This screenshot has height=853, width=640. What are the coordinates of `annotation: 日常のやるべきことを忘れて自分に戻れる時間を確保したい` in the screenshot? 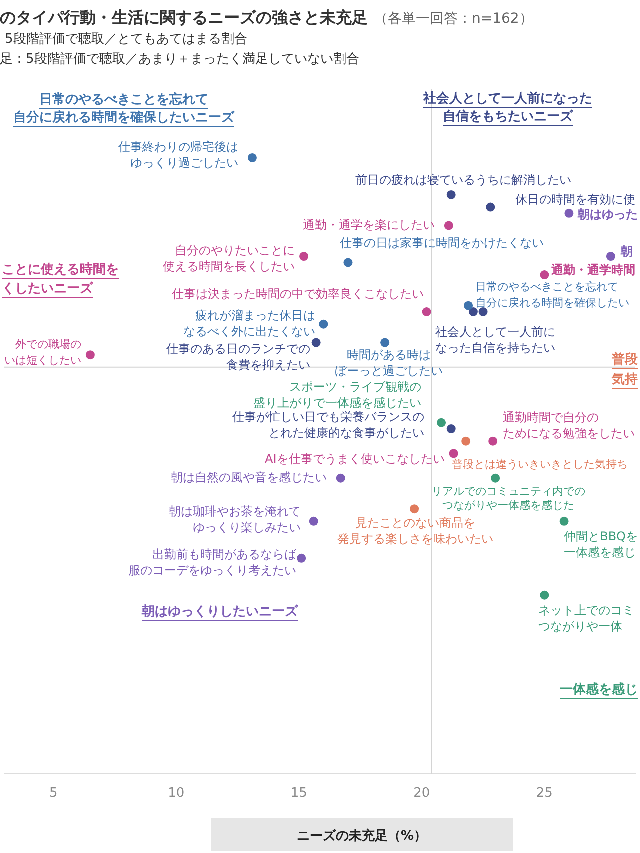 It's located at (553, 295).